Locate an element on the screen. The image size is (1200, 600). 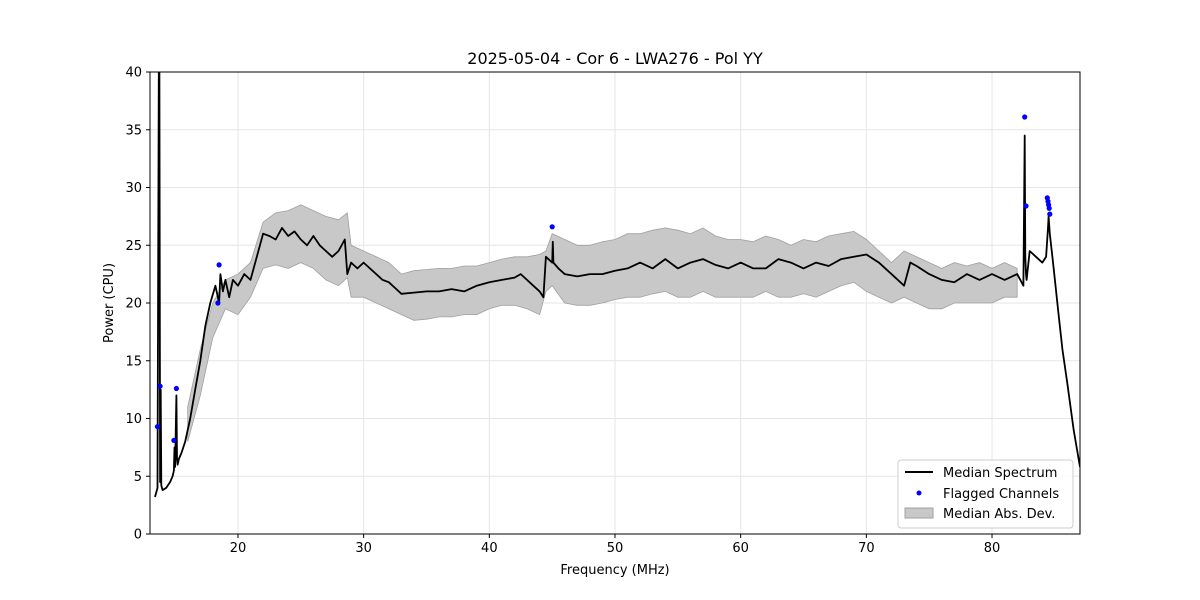
legend-mad-swatch is located at coordinates (919, 513).